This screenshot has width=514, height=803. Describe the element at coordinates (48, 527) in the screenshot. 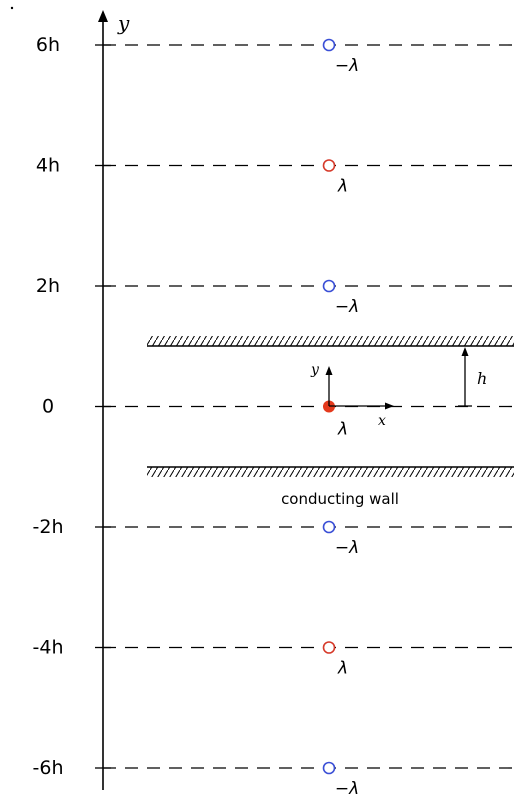

I see `level-label: -2h` at that location.